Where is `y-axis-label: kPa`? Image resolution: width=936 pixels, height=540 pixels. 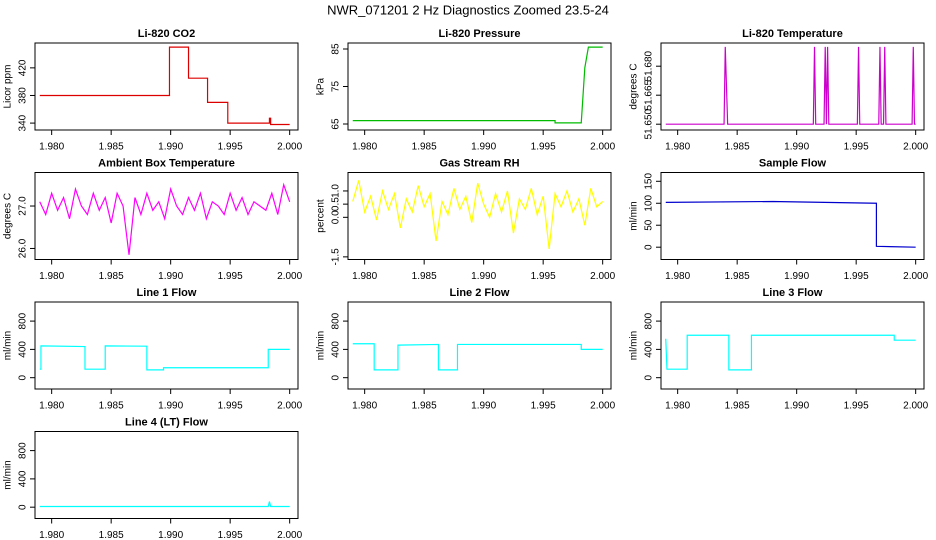 y-axis-label: kPa is located at coordinates (321, 86).